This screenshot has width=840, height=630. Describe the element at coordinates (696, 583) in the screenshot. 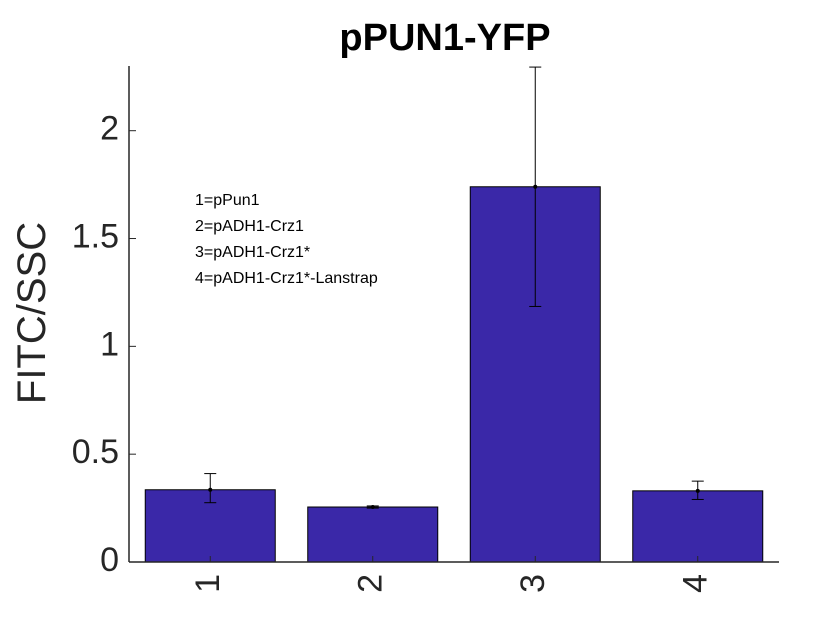

I see `x-tick-label-4: 4` at that location.